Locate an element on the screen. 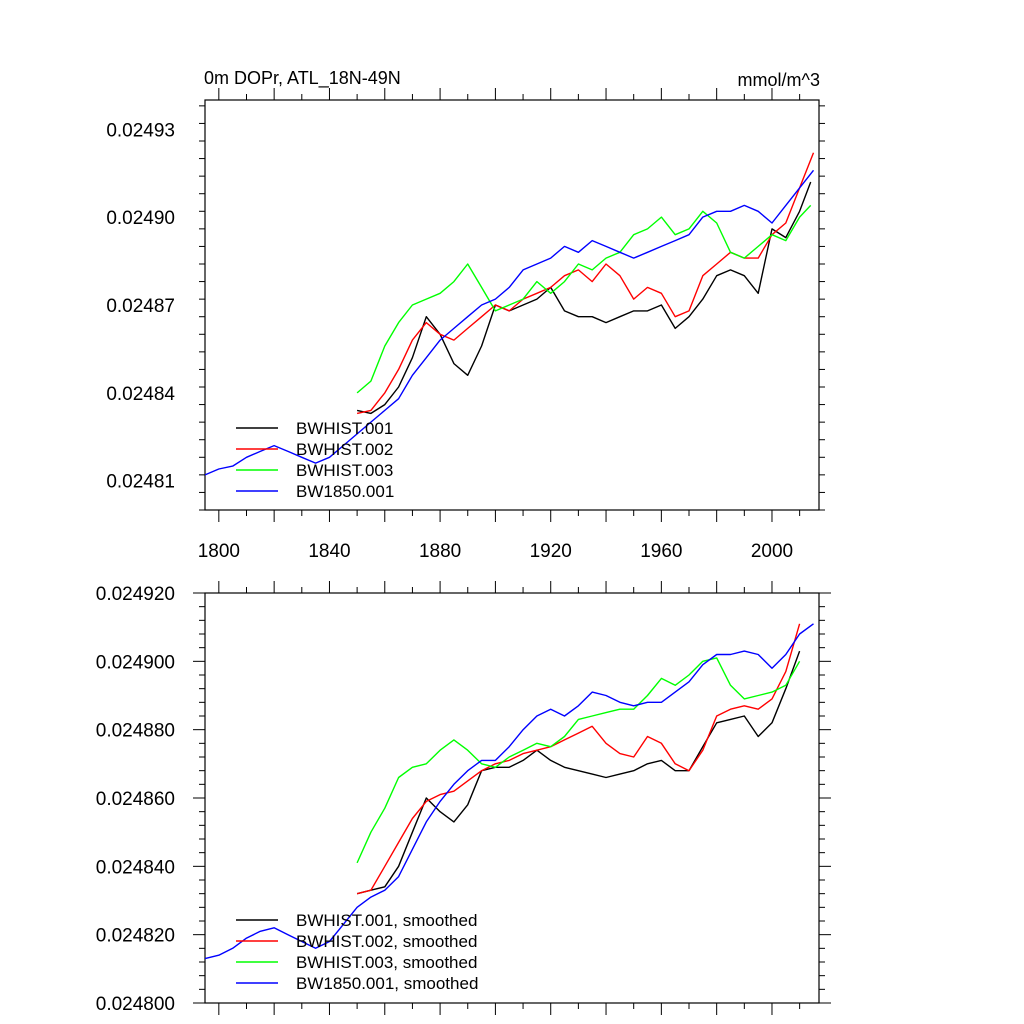  y-tick-label: 0.024880 is located at coordinates (135, 731).